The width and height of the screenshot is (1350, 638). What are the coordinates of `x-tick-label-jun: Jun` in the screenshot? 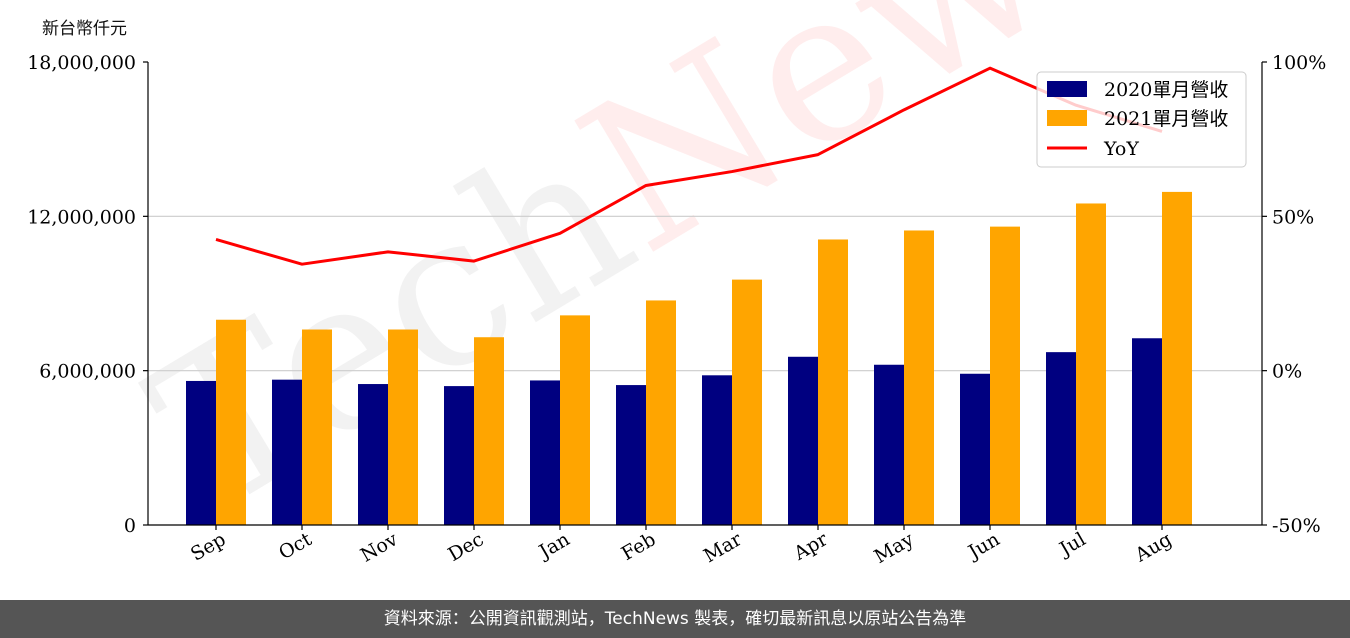 It's located at (983, 546).